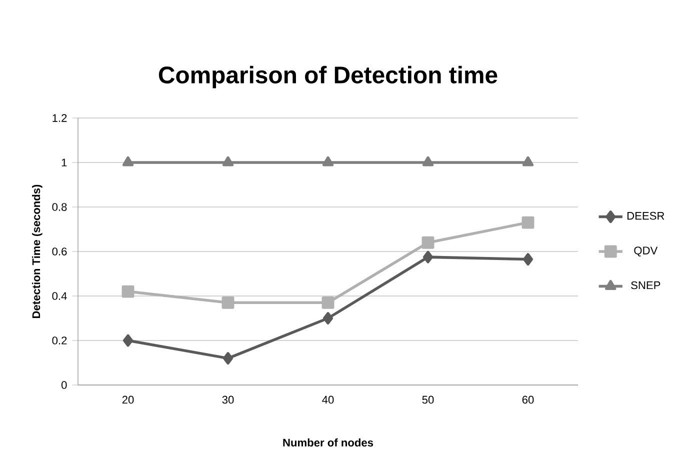 Image resolution: width=689 pixels, height=452 pixels. What do you see at coordinates (64, 162) in the screenshot?
I see `y-tick-label: 1` at bounding box center [64, 162].